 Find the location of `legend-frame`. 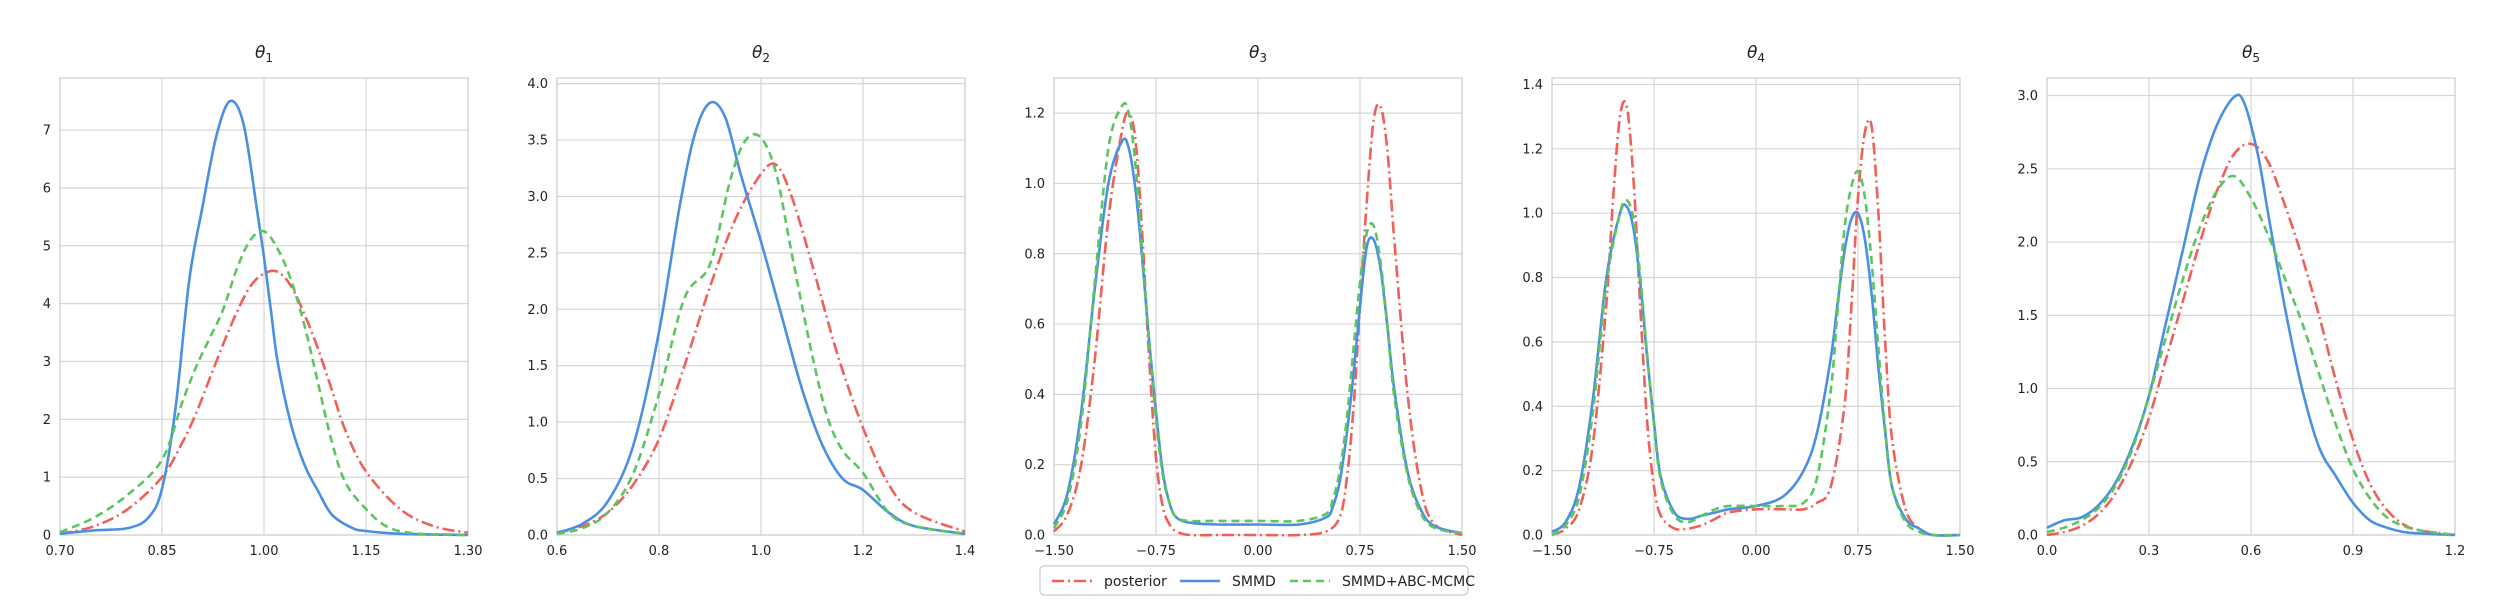

legend-frame is located at coordinates (1254, 580).